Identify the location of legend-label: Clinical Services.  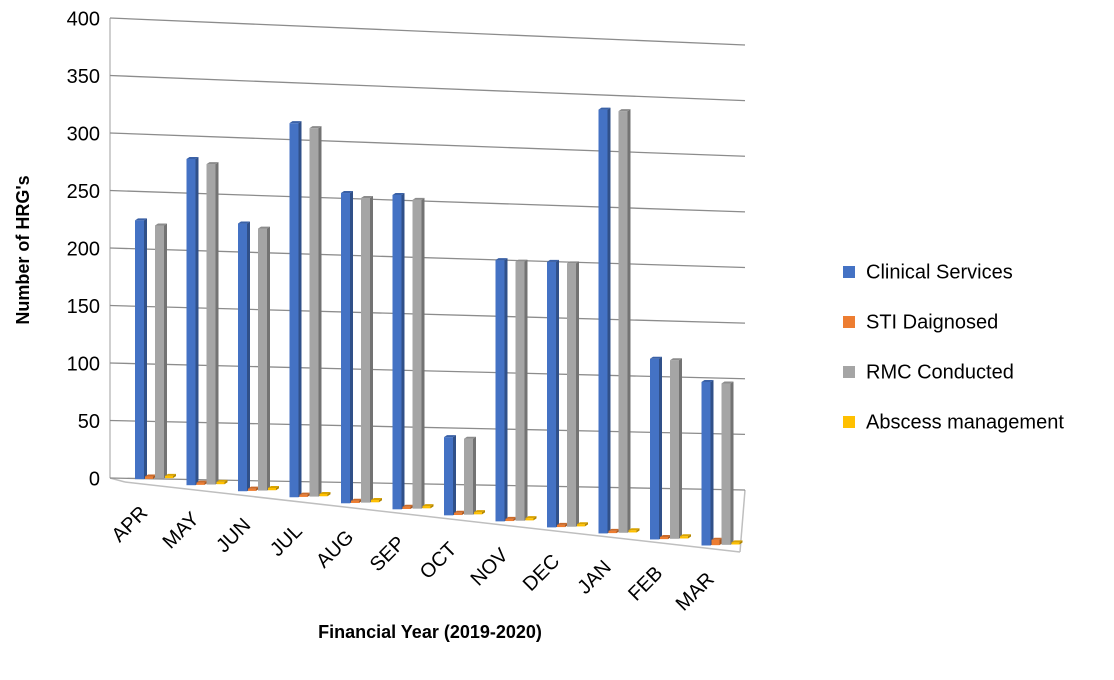
(939, 272).